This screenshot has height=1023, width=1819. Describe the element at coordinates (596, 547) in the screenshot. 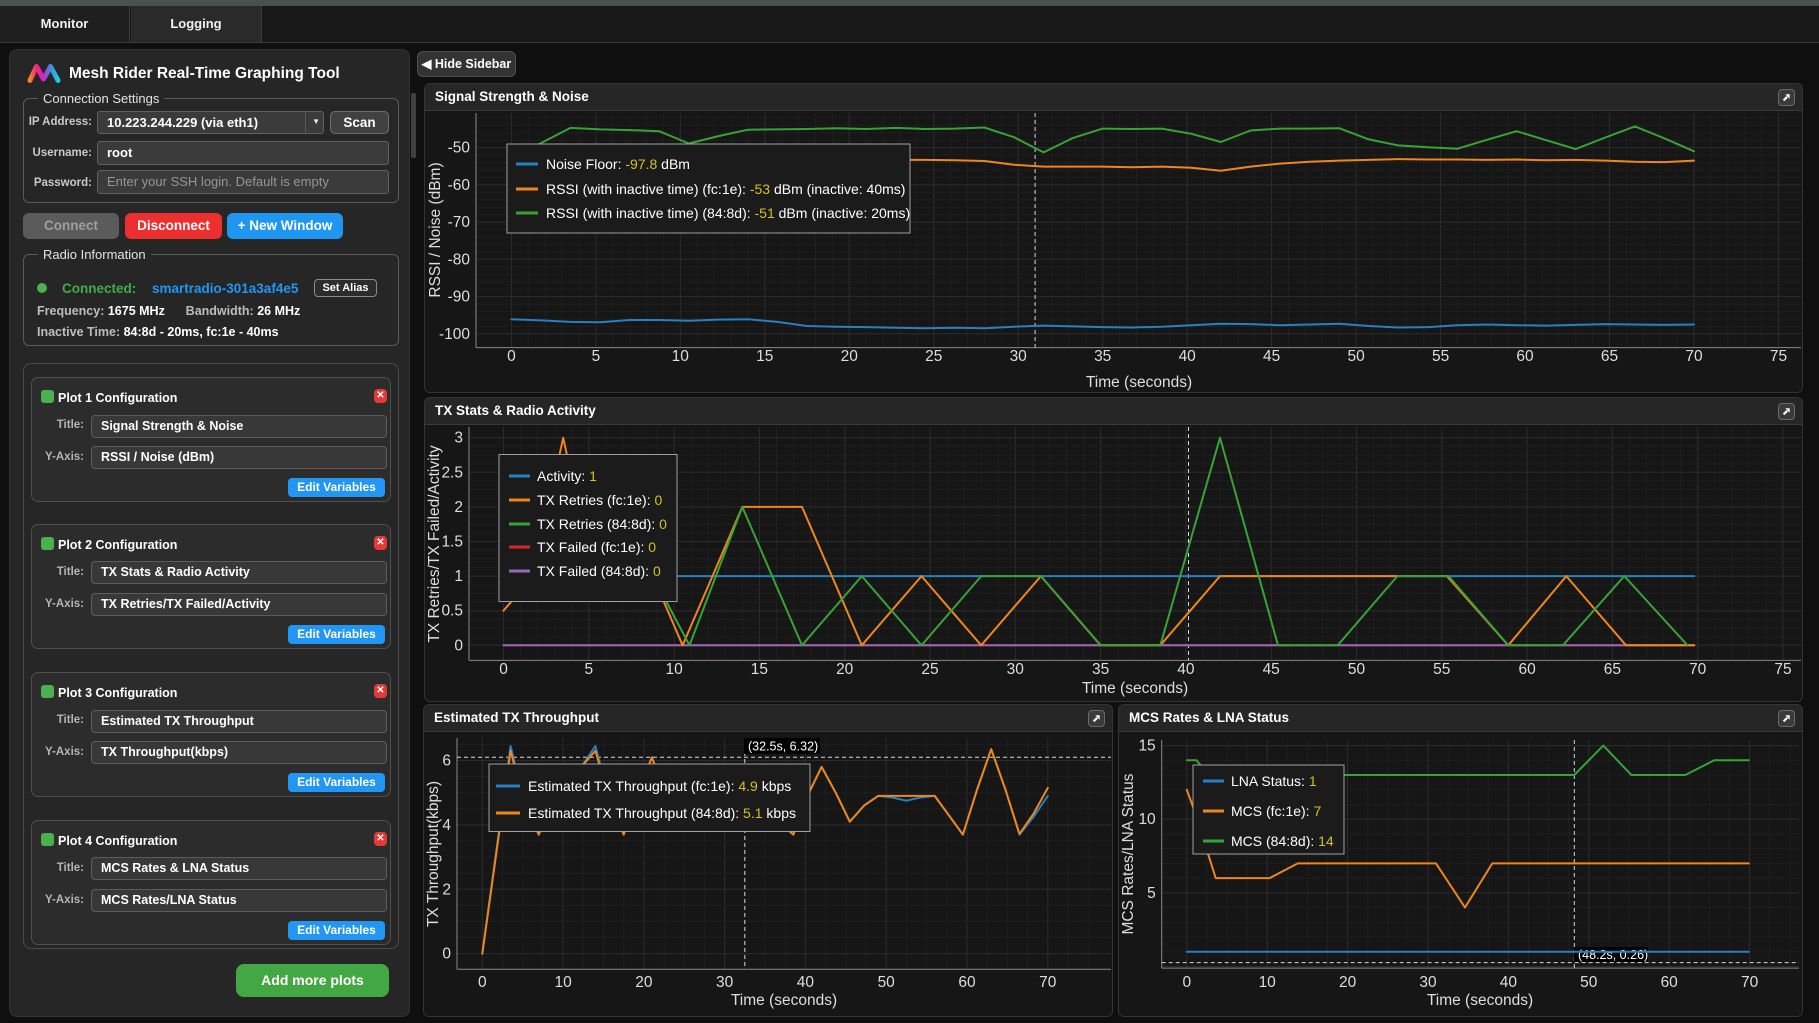

I see `svg-text: TX Failed (fc:1e): 0` at that location.